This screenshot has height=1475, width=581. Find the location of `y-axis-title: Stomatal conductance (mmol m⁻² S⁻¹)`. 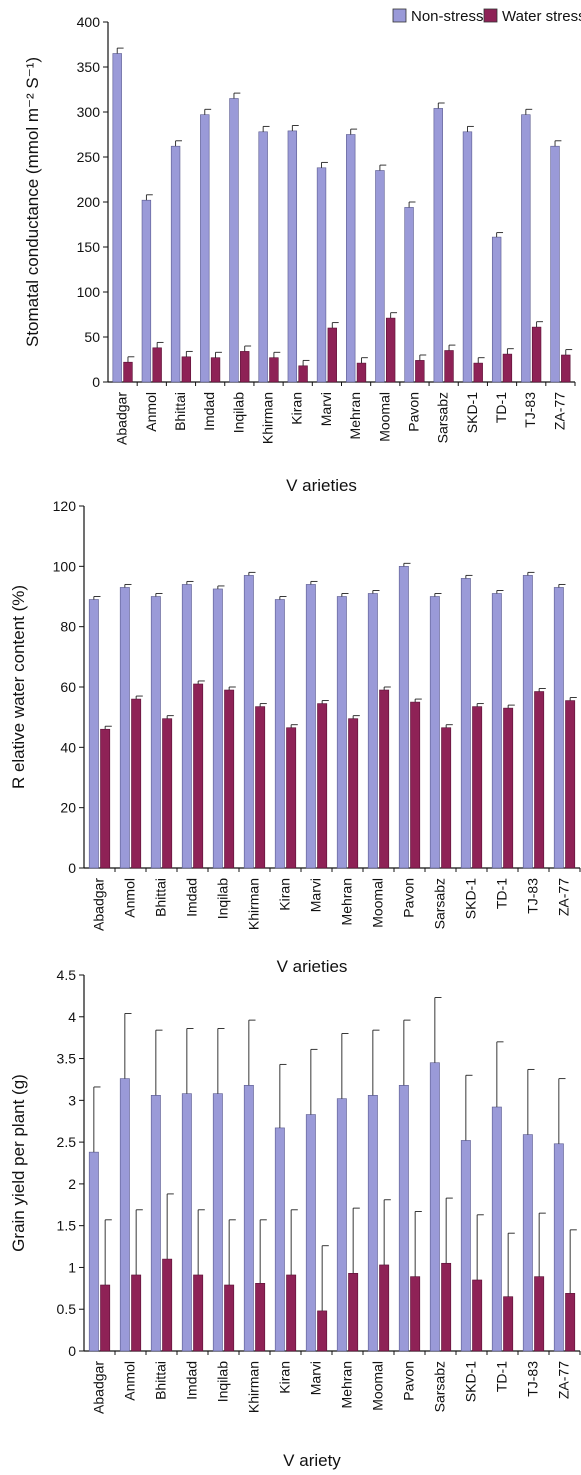

y-axis-title: Stomatal conductance (mmol m⁻² S⁻¹) is located at coordinates (32, 202).